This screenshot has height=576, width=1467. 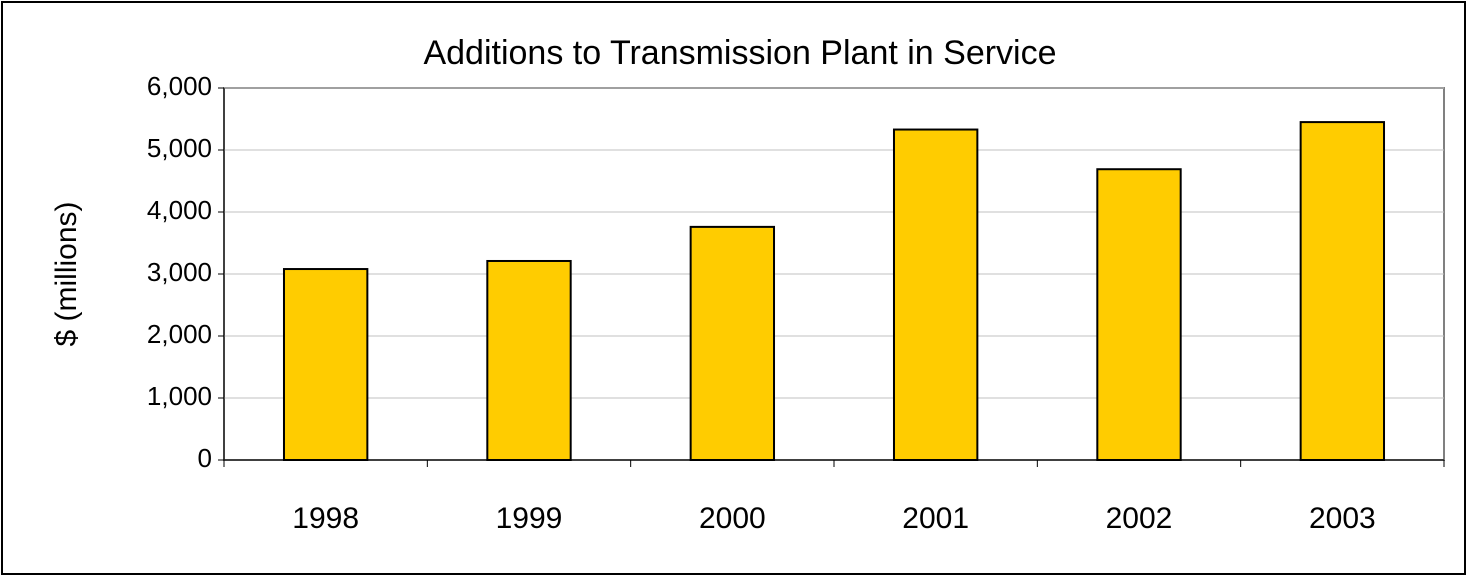 What do you see at coordinates (529, 518) in the screenshot?
I see `x-tick-label: 1999` at bounding box center [529, 518].